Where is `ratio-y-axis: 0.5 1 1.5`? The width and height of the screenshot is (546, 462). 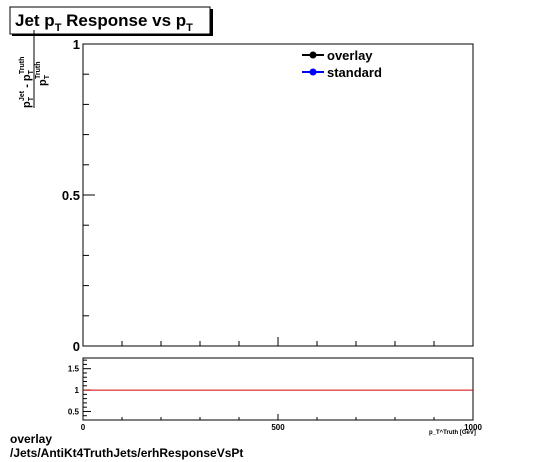 ratio-y-axis: 0.5 1 1.5 is located at coordinates (79, 387).